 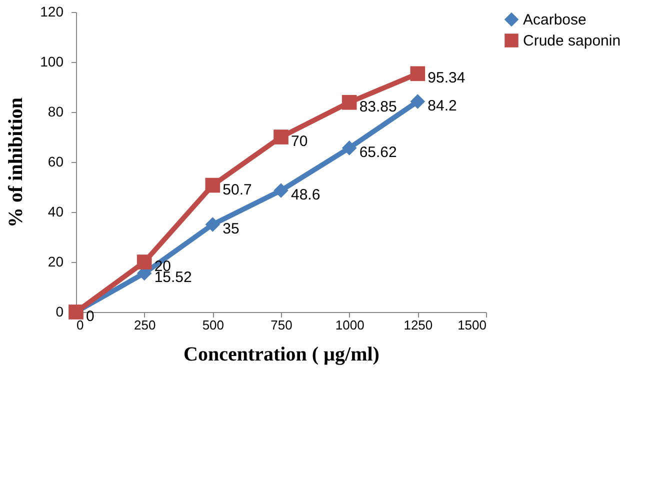 I want to click on y-tick-label: 40, so click(x=56, y=212).